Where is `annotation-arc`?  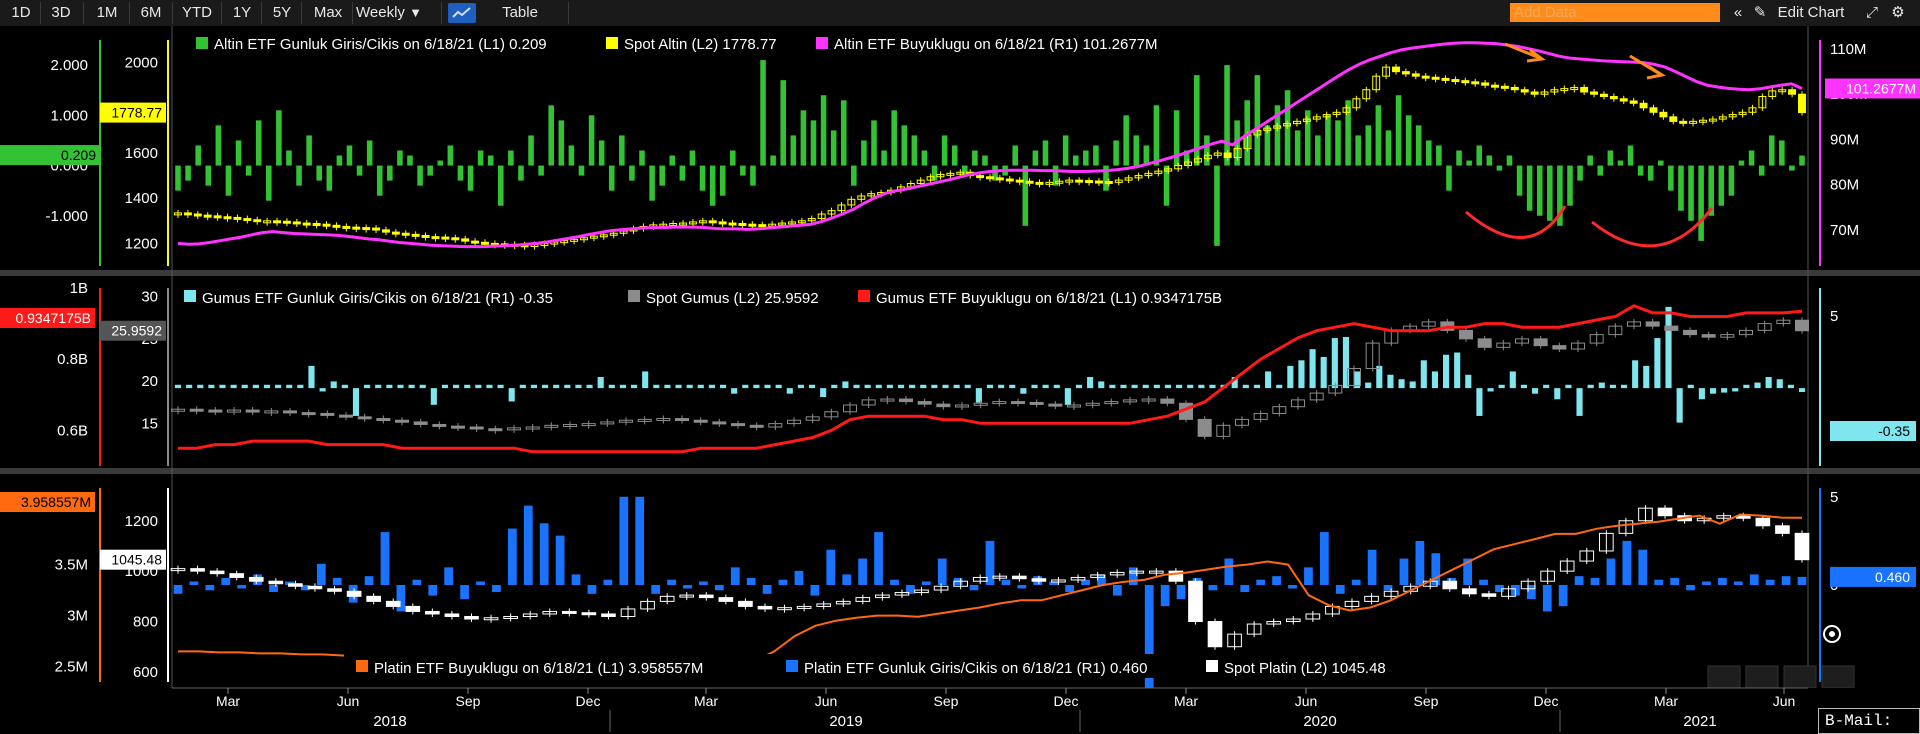
annotation-arc is located at coordinates (1516, 222).